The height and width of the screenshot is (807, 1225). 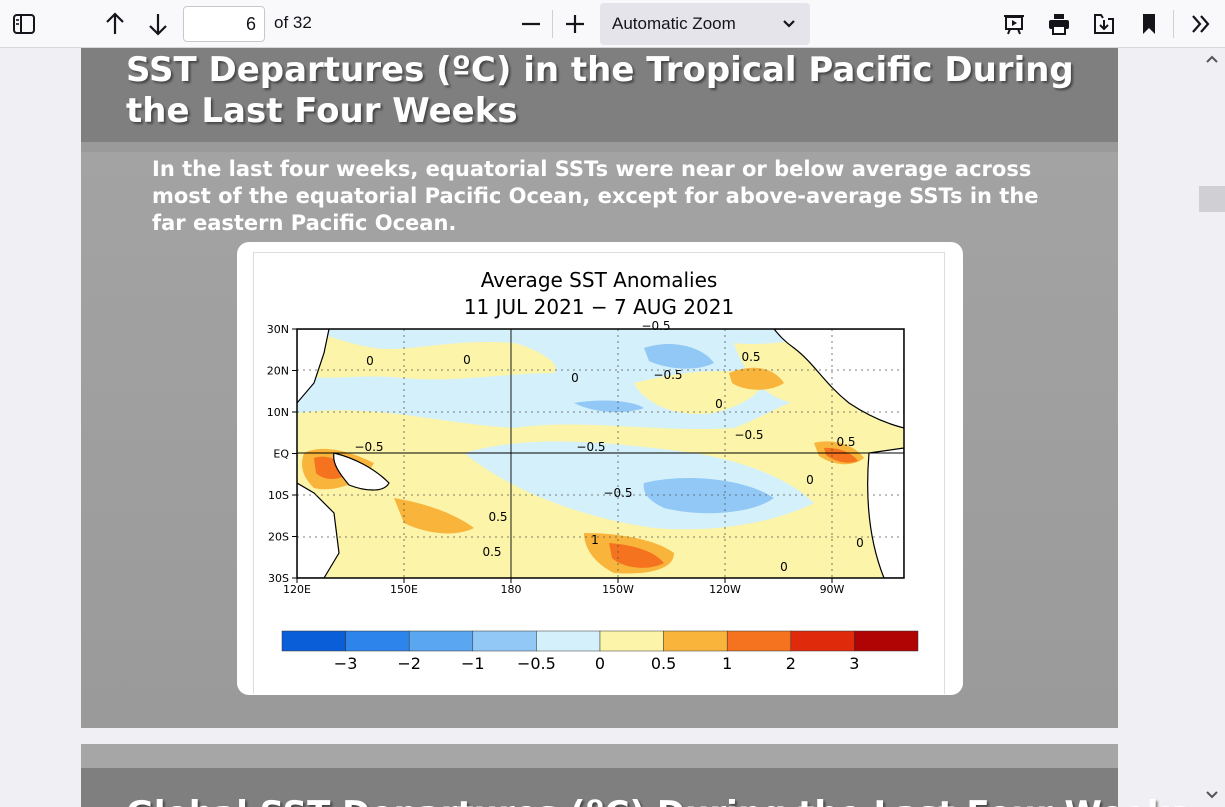 I want to click on colorbar-label: 0, so click(x=600, y=663).